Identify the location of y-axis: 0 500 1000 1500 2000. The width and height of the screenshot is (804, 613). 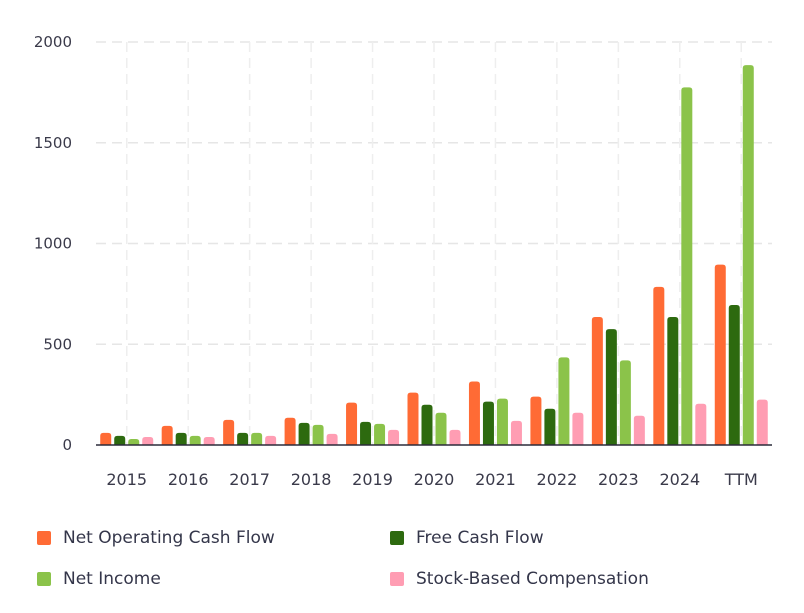
(53, 243).